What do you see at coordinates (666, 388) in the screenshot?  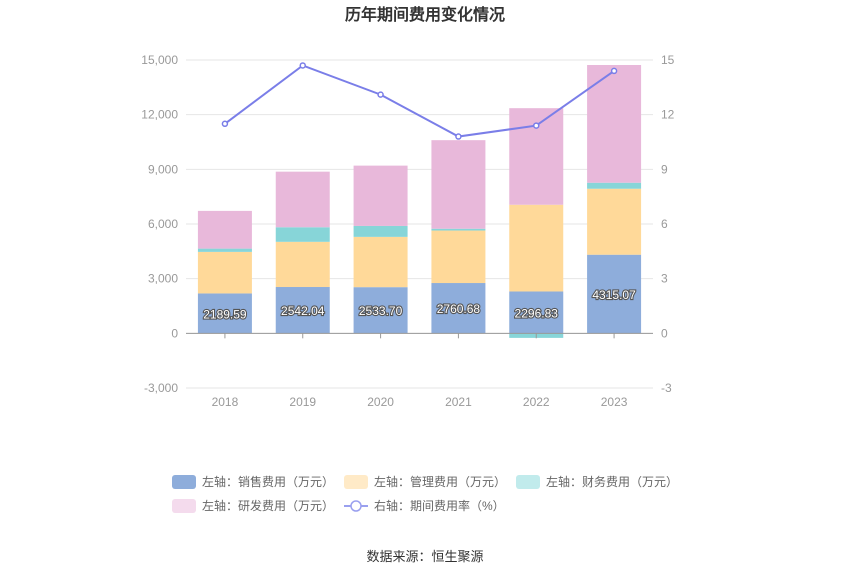 I see `y-right-tick-label: -3` at bounding box center [666, 388].